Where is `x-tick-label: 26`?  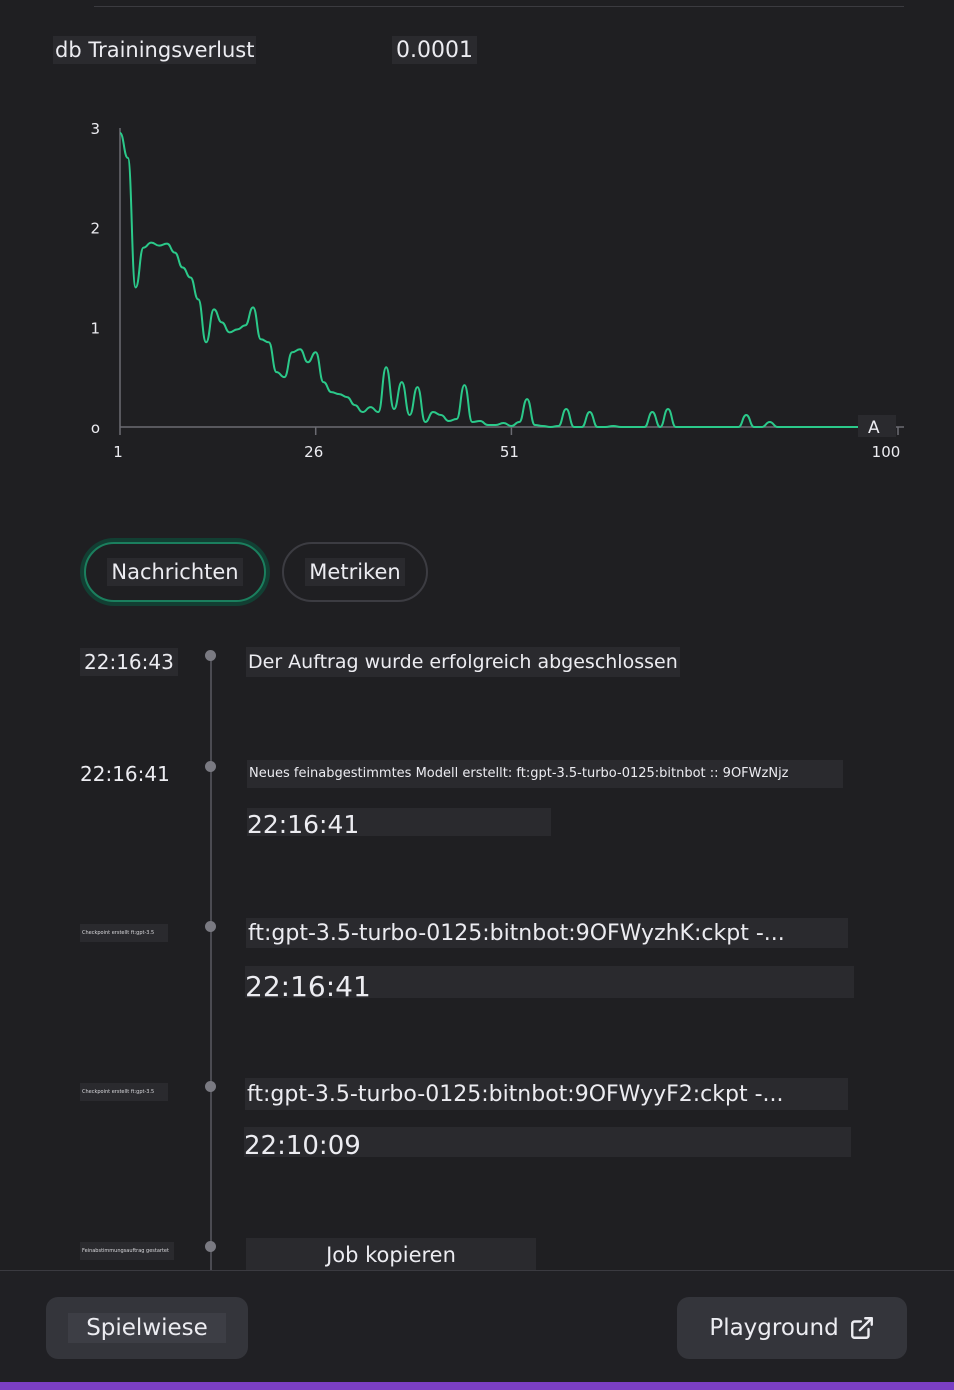 x-tick-label: 26 is located at coordinates (313, 452).